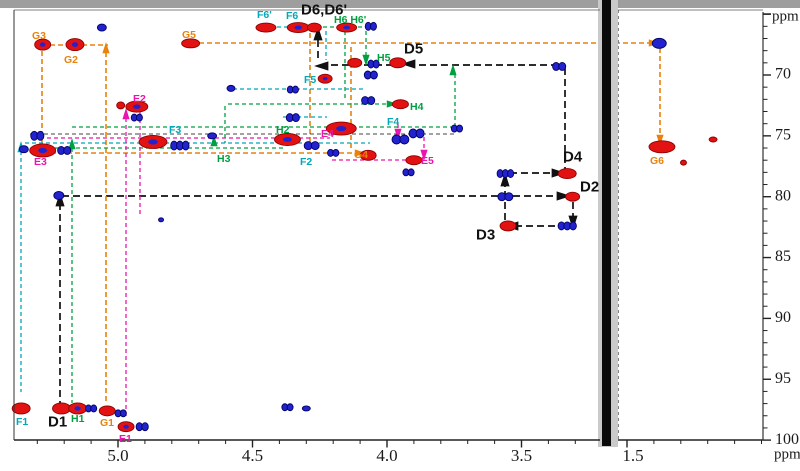 Image resolution: width=800 pixels, height=471 pixels. Describe the element at coordinates (139, 99) in the screenshot. I see `peak-label-e2: E2` at that location.